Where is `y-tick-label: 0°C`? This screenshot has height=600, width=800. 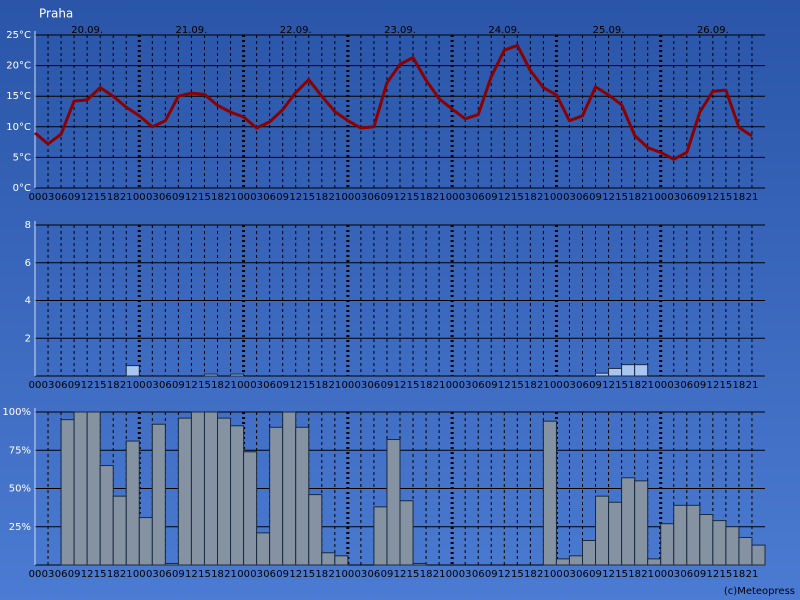
y-tick-label: 0°C is located at coordinates (22, 188).